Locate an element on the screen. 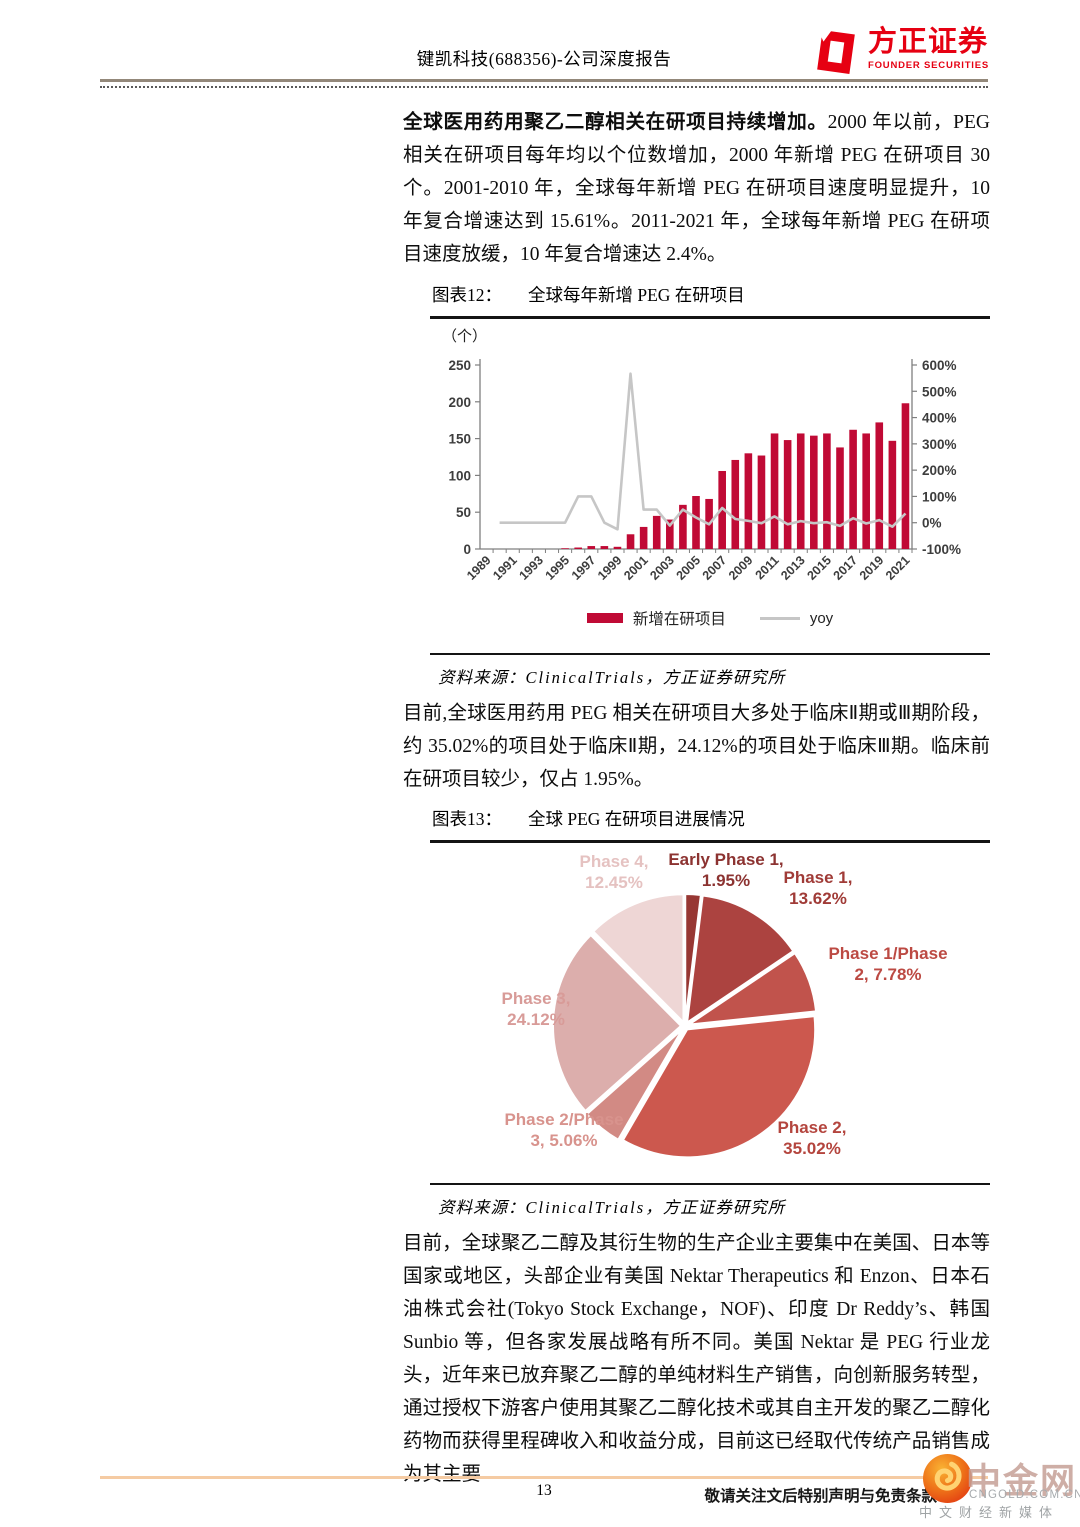 The width and height of the screenshot is (1080, 1527). footer-rule is located at coordinates (544, 1477).